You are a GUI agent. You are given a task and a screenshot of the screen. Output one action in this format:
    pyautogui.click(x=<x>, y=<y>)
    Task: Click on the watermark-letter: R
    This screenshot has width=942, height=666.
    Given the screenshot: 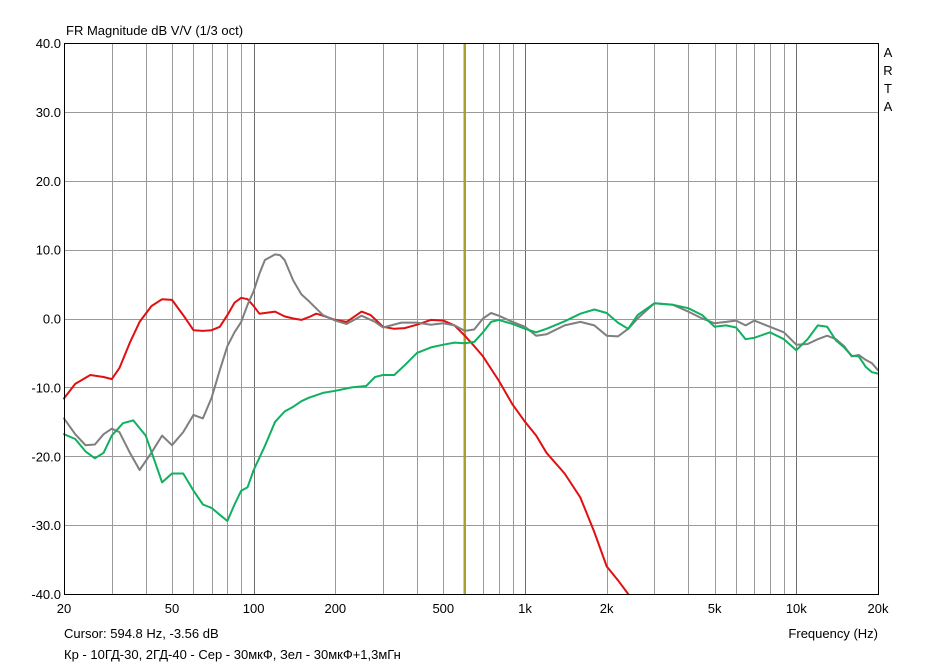 What is the action you would take?
    pyautogui.click(x=888, y=70)
    